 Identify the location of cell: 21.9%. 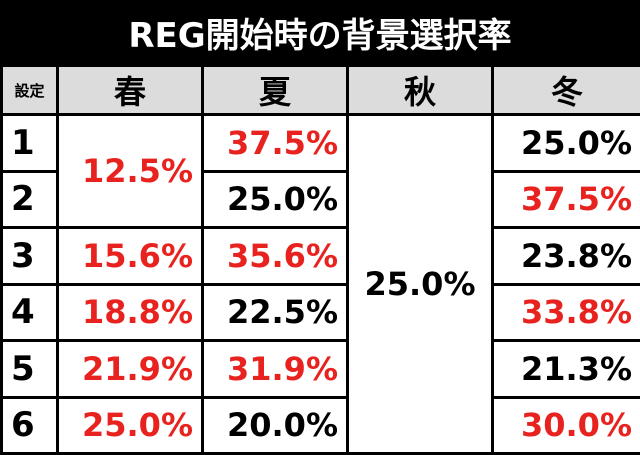
(130, 369).